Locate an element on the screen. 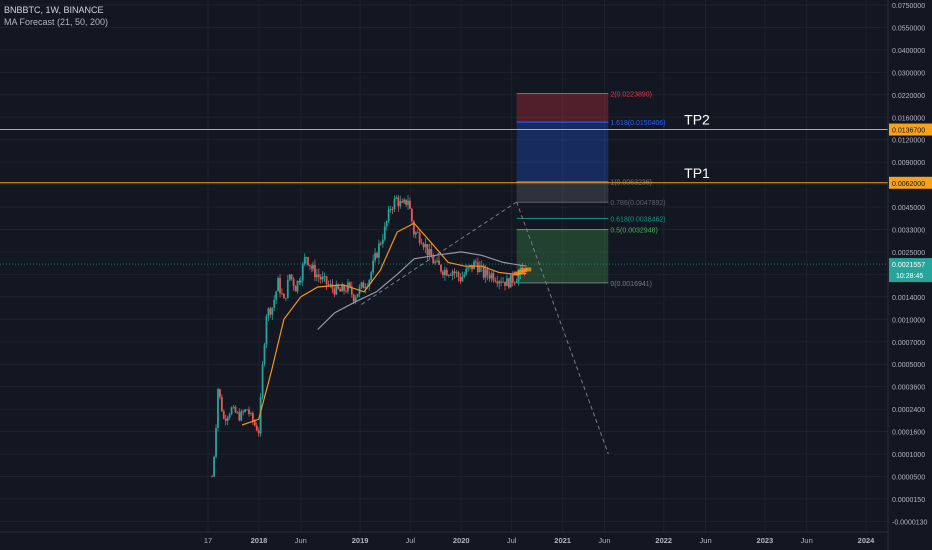  time-tick-label: 2023 is located at coordinates (765, 540).